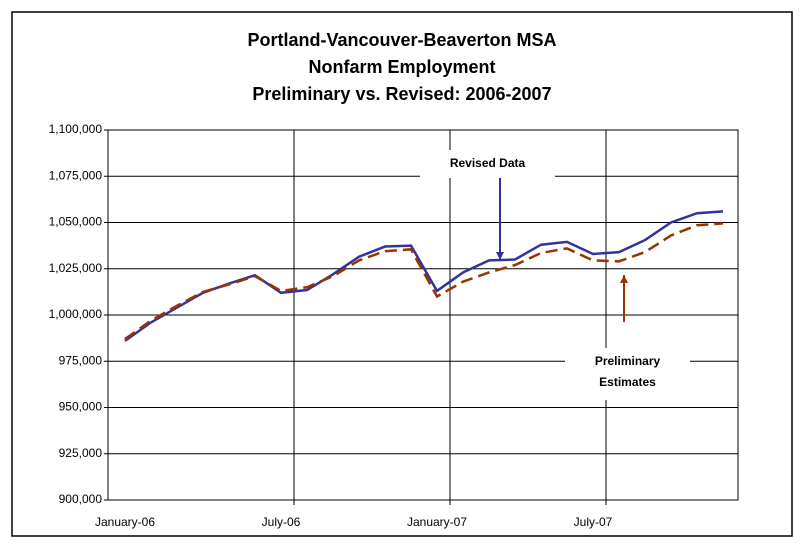 Image resolution: width=805 pixels, height=549 pixels. I want to click on x-tick-label: July-06, so click(281, 522).